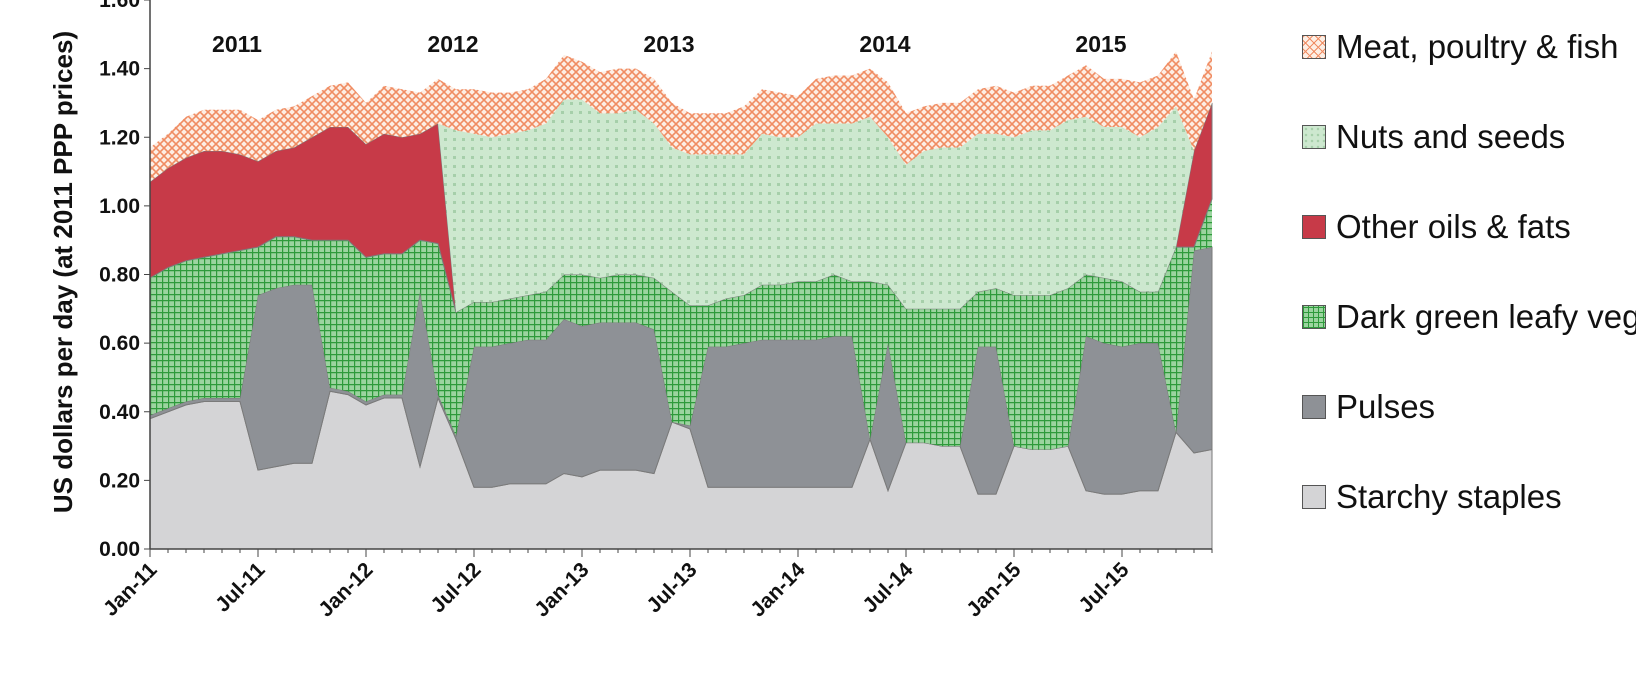 This screenshot has height=687, width=1636. I want to click on y-axis-title: US dollars per day (at 2011 PPP prices), so click(63, 272).